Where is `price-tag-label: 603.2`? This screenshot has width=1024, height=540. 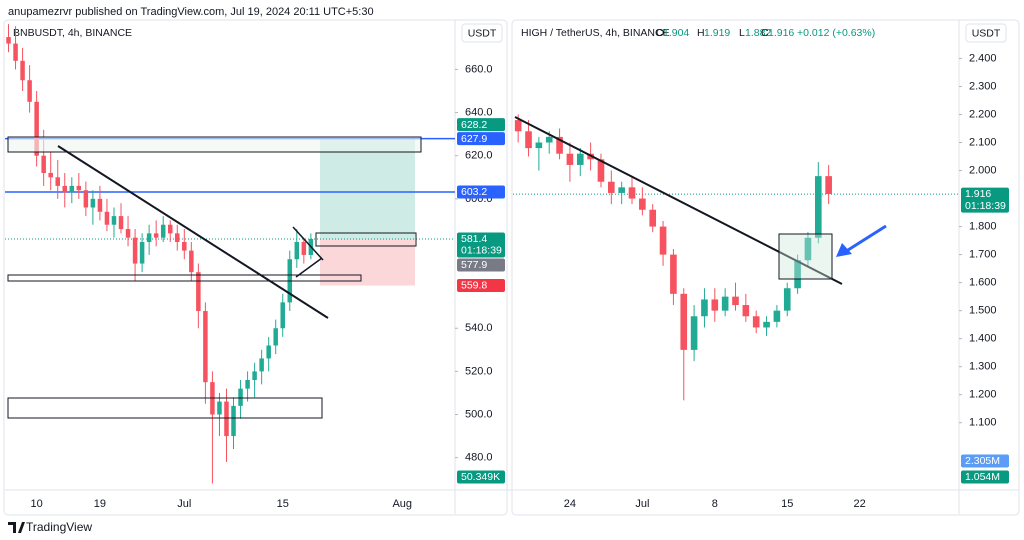
price-tag-label: 603.2 is located at coordinates (474, 192).